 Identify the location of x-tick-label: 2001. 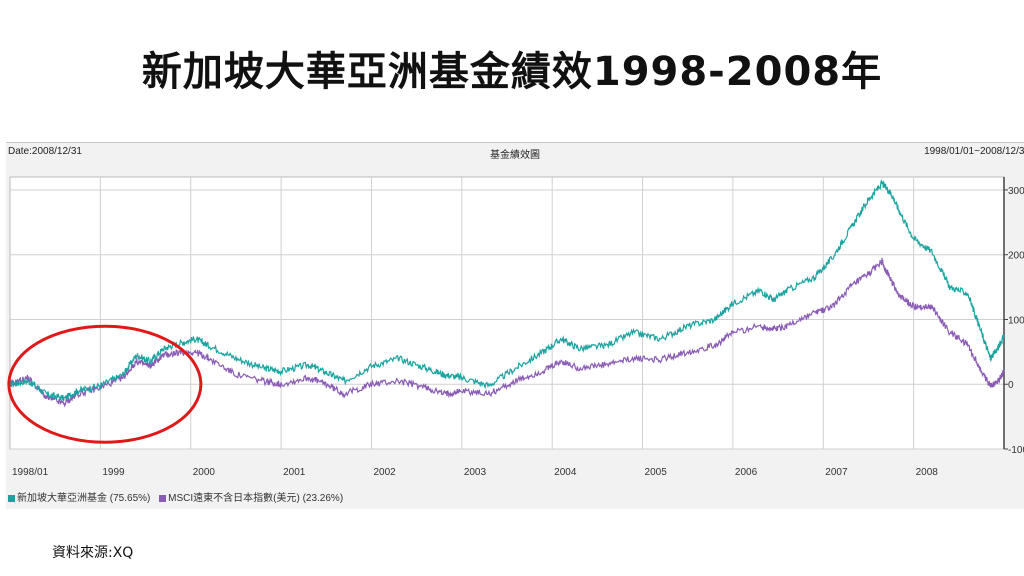
(294, 472).